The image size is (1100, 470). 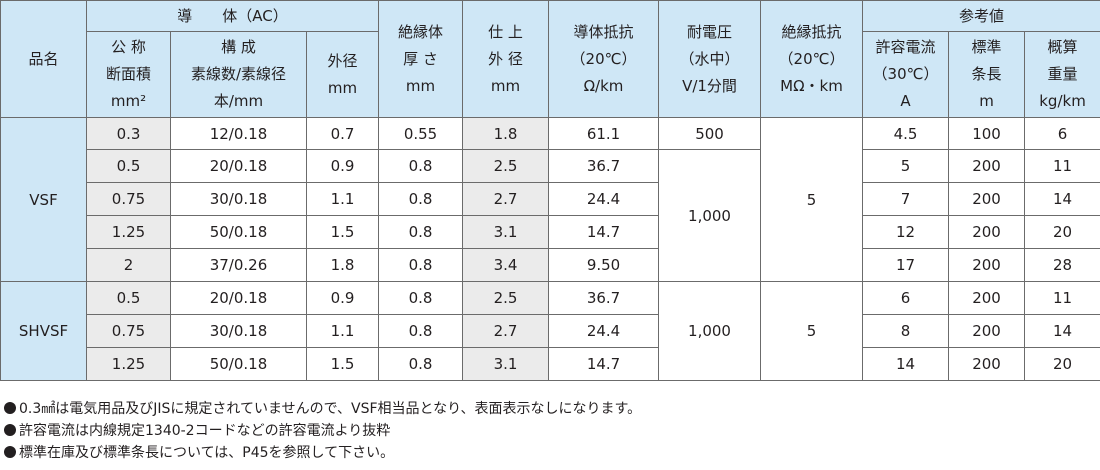 I want to click on cell-finish: 1.8, so click(x=506, y=133).